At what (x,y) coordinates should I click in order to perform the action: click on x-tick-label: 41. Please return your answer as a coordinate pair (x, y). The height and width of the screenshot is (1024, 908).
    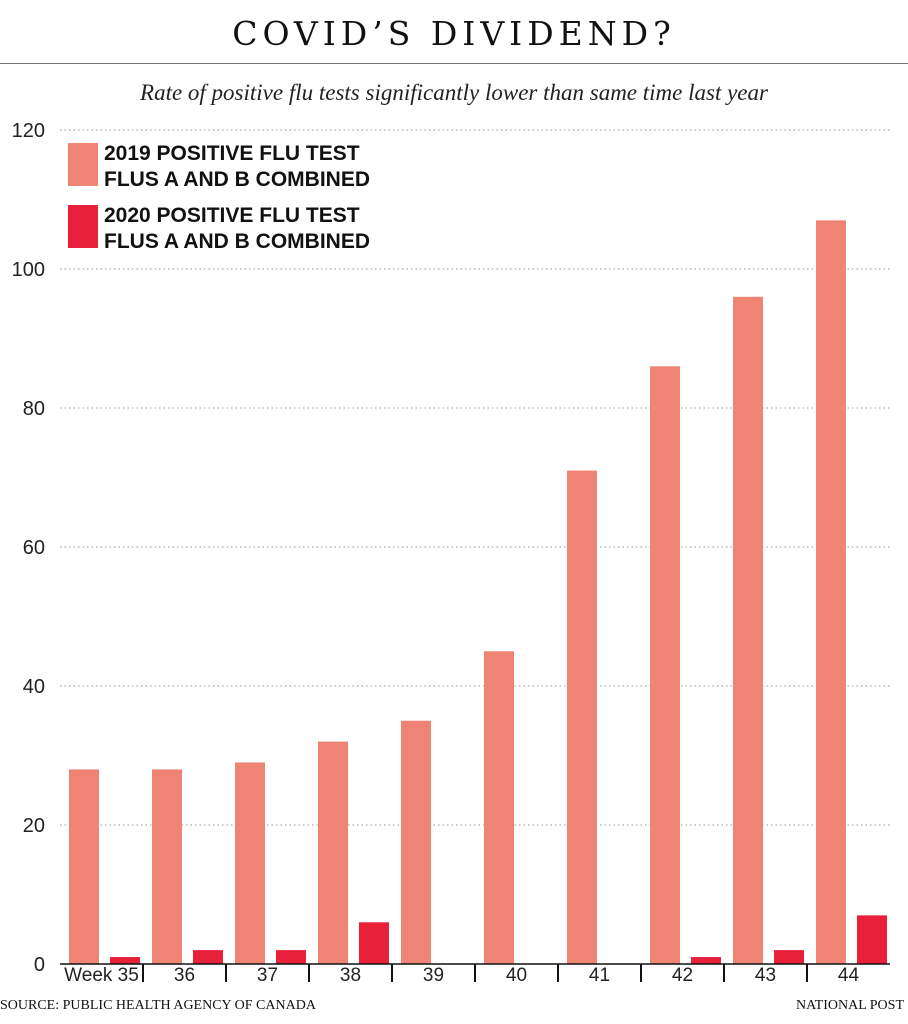
    Looking at the image, I should click on (599, 975).